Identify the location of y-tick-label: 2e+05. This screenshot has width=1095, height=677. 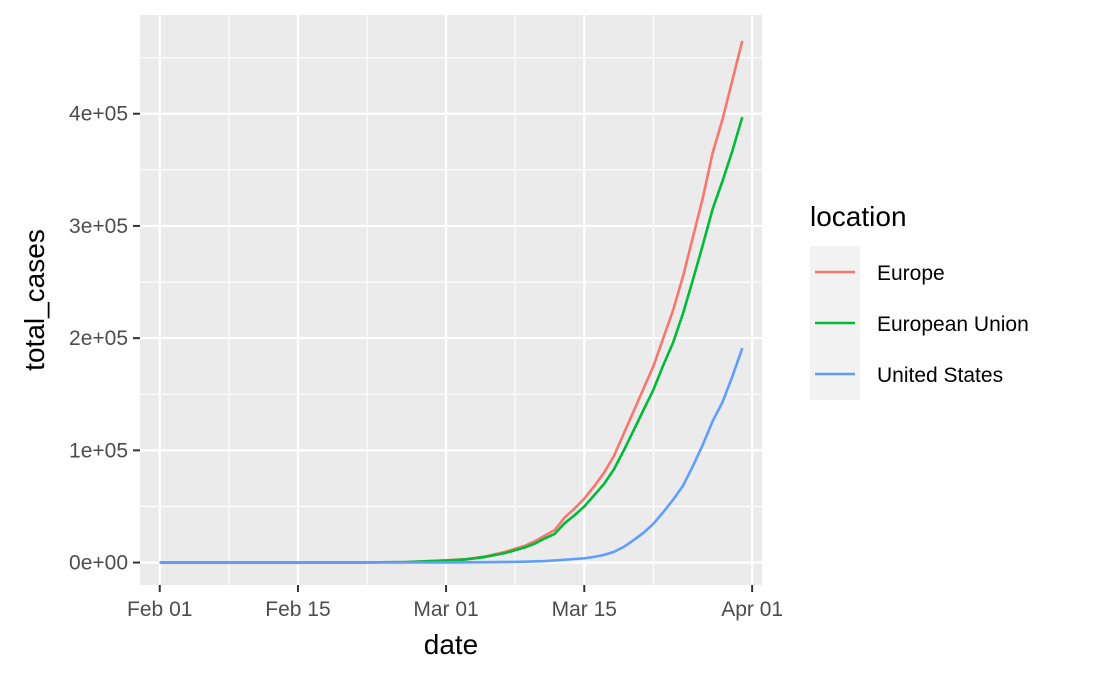
(98, 338).